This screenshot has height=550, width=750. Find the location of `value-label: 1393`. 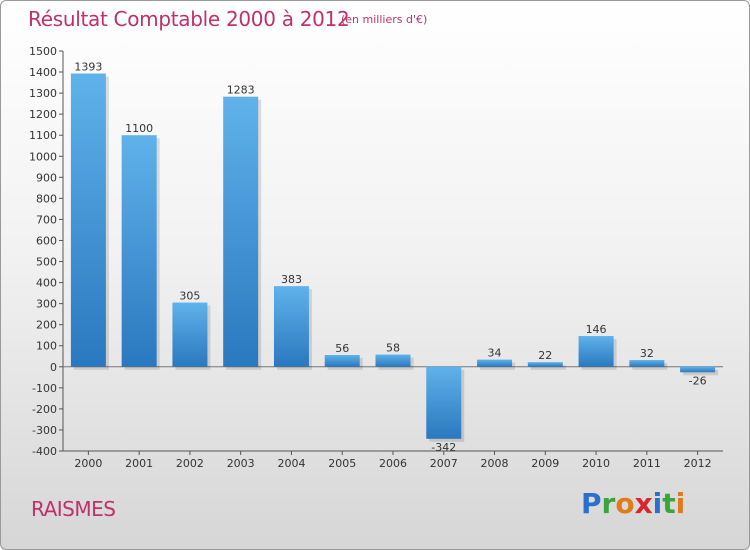

value-label: 1393 is located at coordinates (88, 67).